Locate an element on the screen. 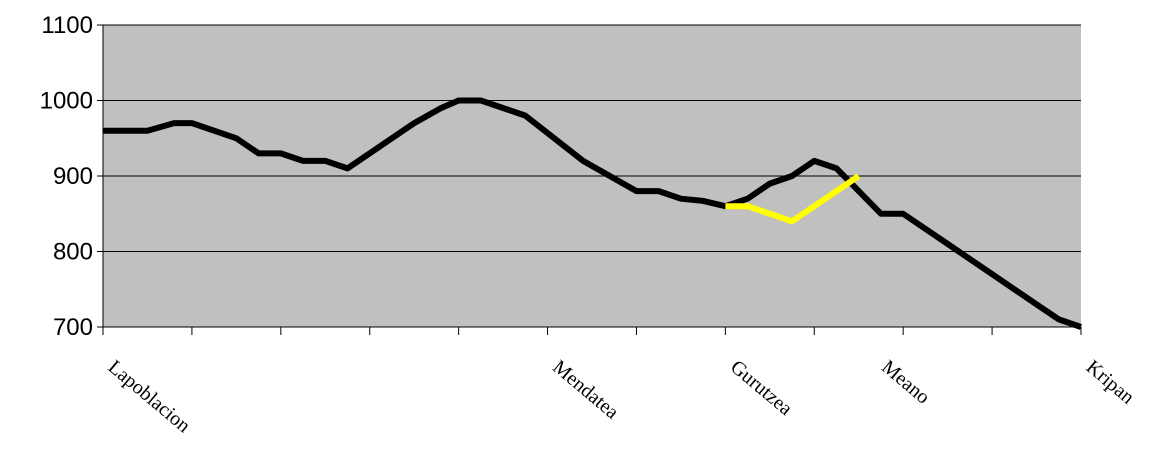 Image resolution: width=1152 pixels, height=456 pixels. y-tick-label: 700 is located at coordinates (73, 327).